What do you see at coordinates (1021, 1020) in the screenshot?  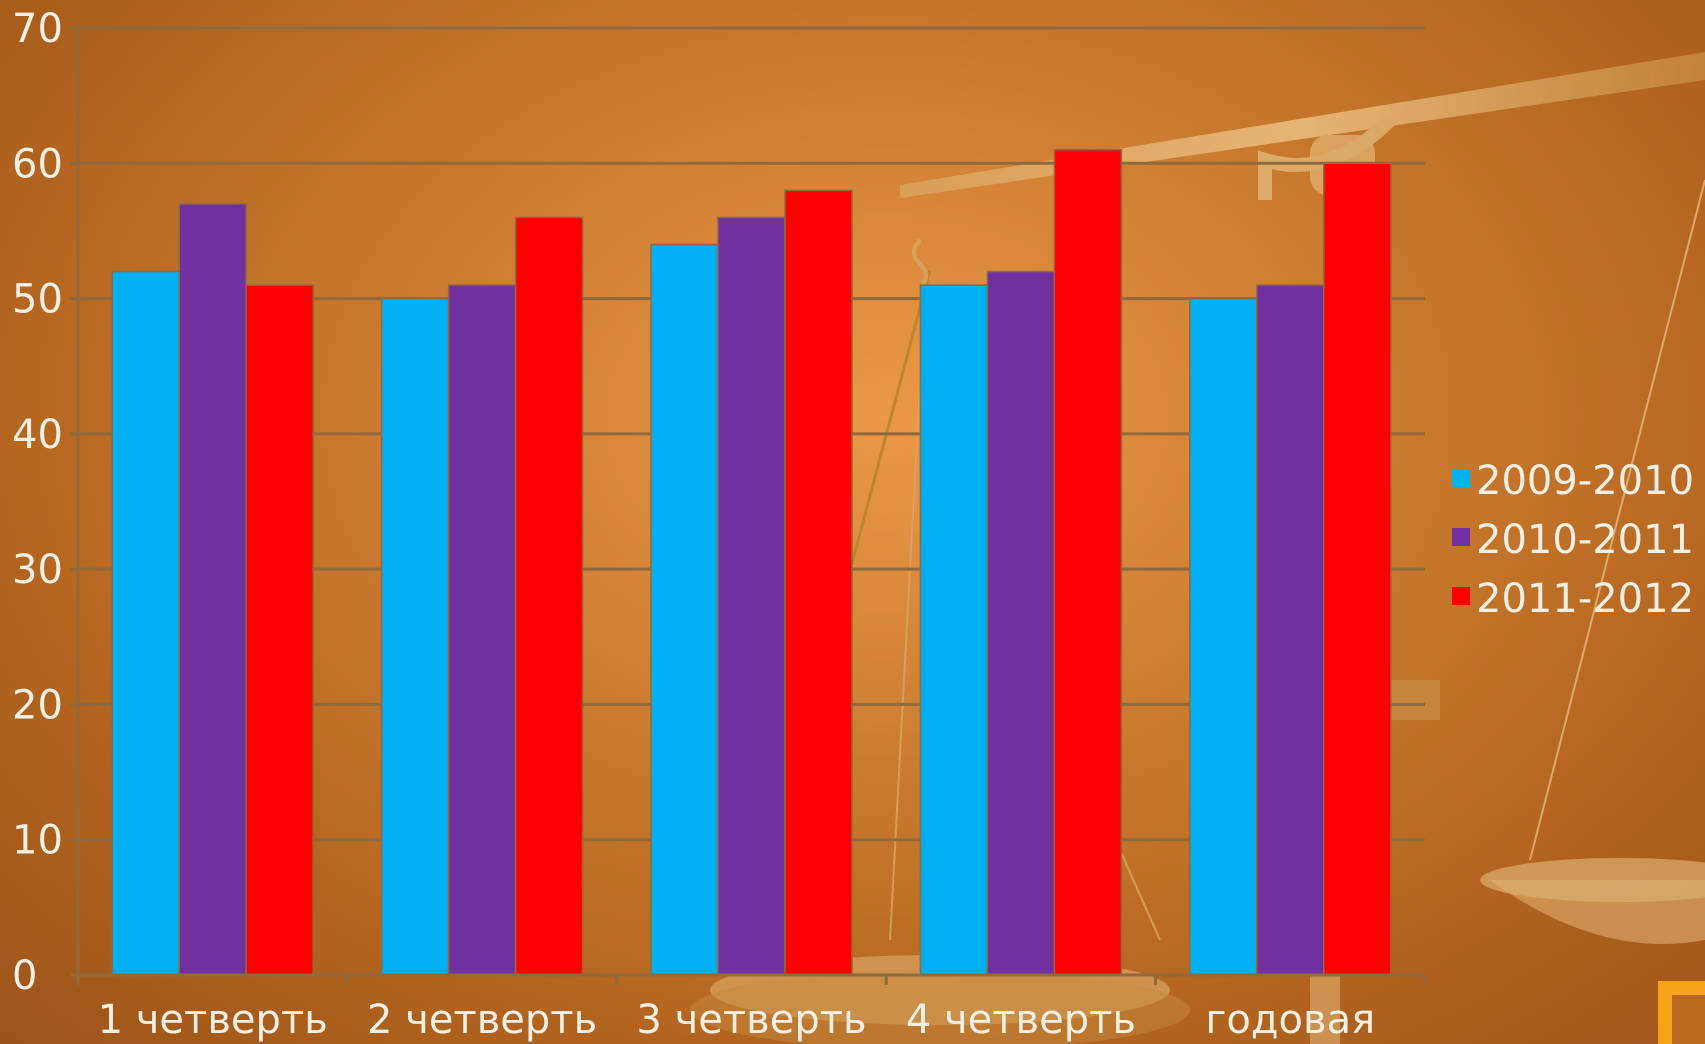 I see `x-tick-label: 4 четверть` at bounding box center [1021, 1020].